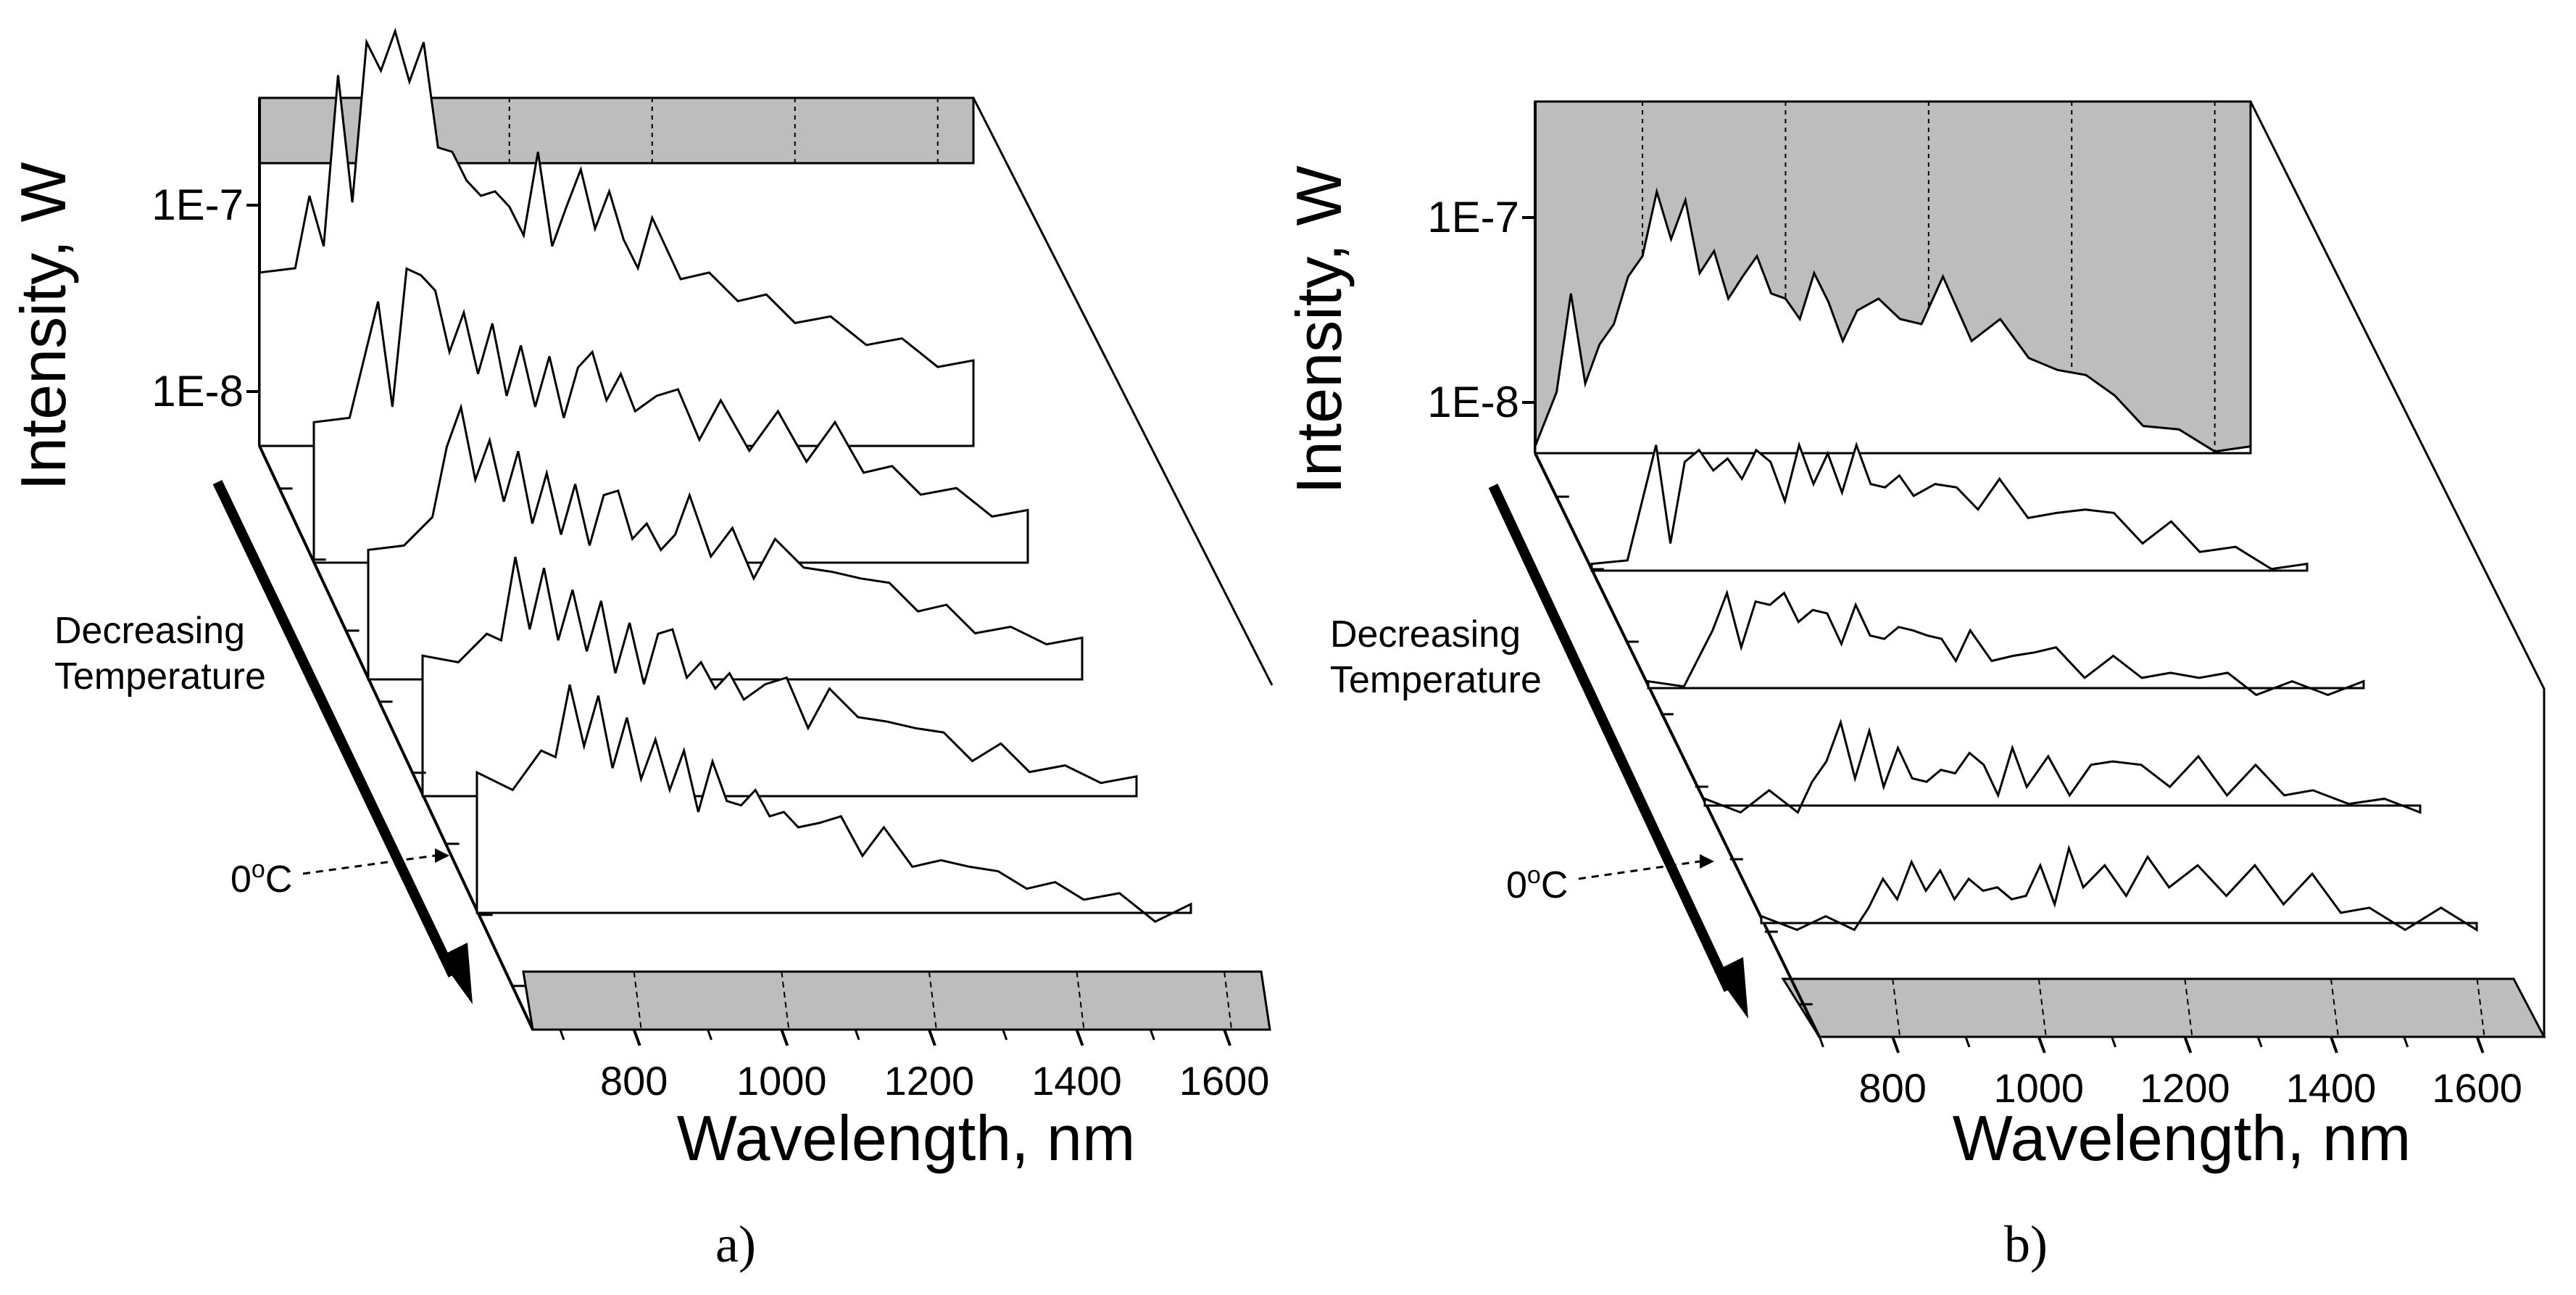 The height and width of the screenshot is (1295, 2576). What do you see at coordinates (914, 1037) in the screenshot?
I see `x-ticks-a: 800 1000 1200 1400 1600` at bounding box center [914, 1037].